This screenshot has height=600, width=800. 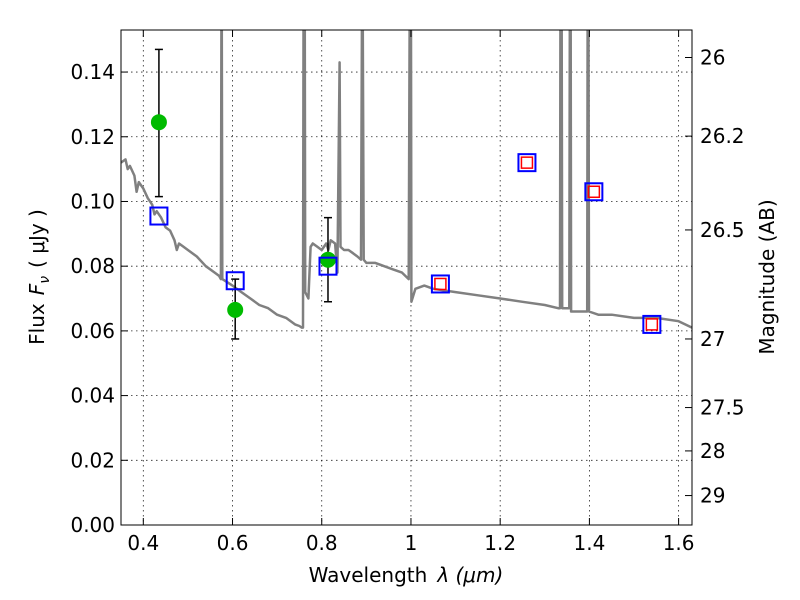 I want to click on y2-tick-label: 26.2, so click(x=722, y=136).